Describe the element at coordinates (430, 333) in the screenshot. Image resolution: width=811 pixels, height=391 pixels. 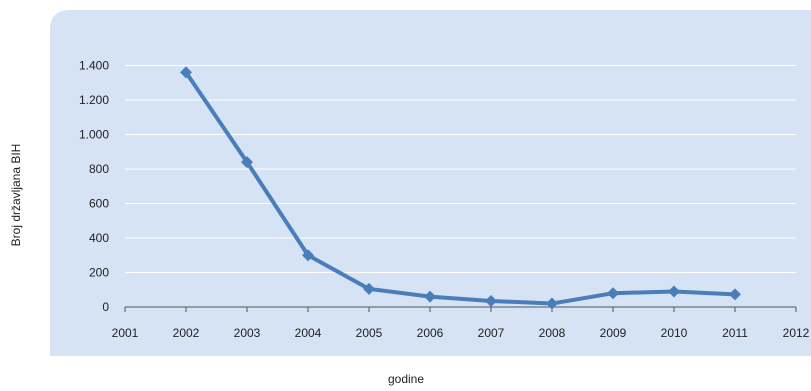
I see `x-tick-label: 2006` at that location.